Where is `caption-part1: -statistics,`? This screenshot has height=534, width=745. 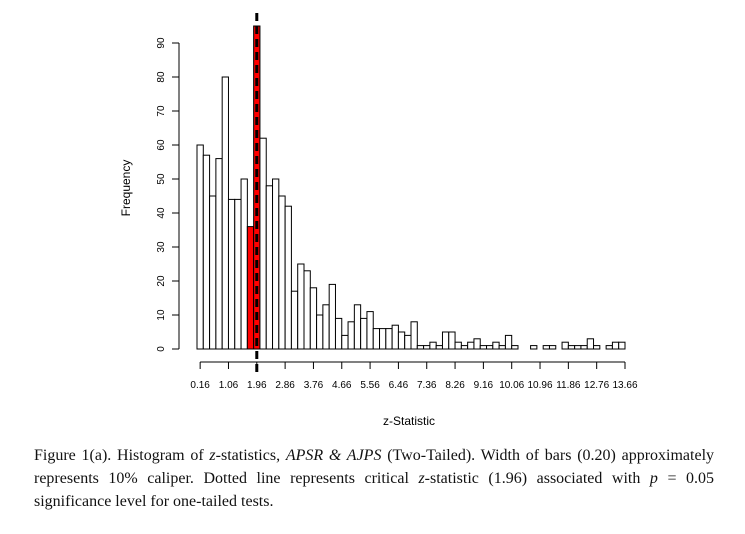 caption-part1: -statistics, is located at coordinates (250, 455).